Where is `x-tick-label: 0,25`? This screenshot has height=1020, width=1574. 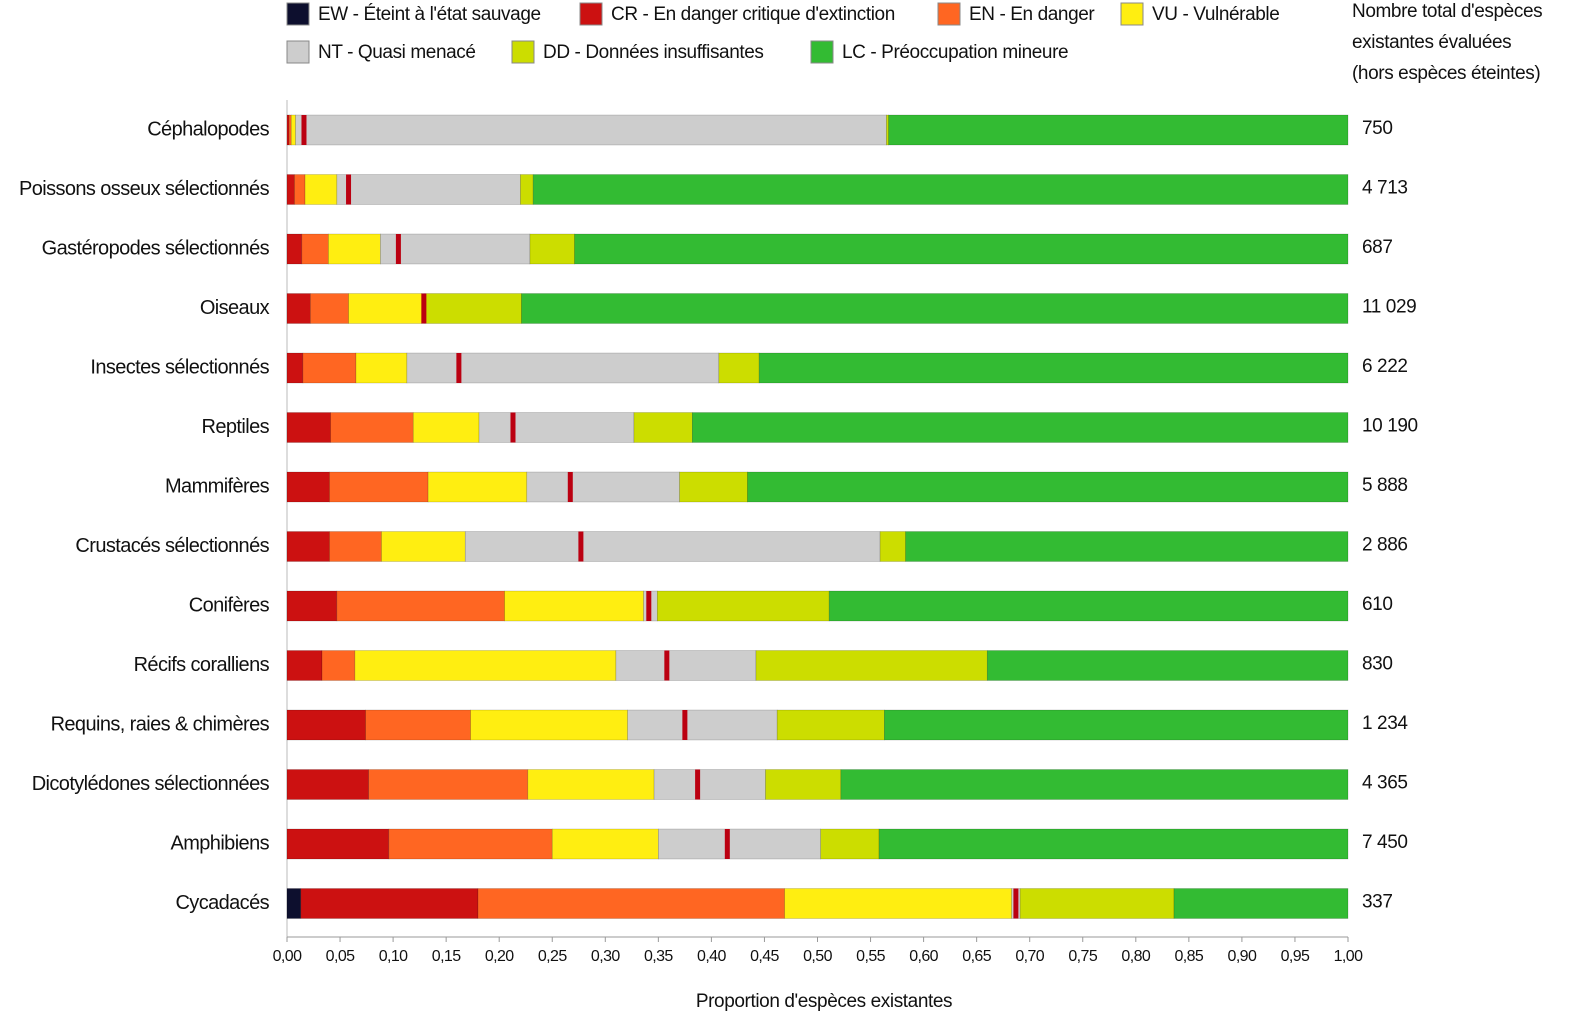
x-tick-label: 0,25 is located at coordinates (552, 956).